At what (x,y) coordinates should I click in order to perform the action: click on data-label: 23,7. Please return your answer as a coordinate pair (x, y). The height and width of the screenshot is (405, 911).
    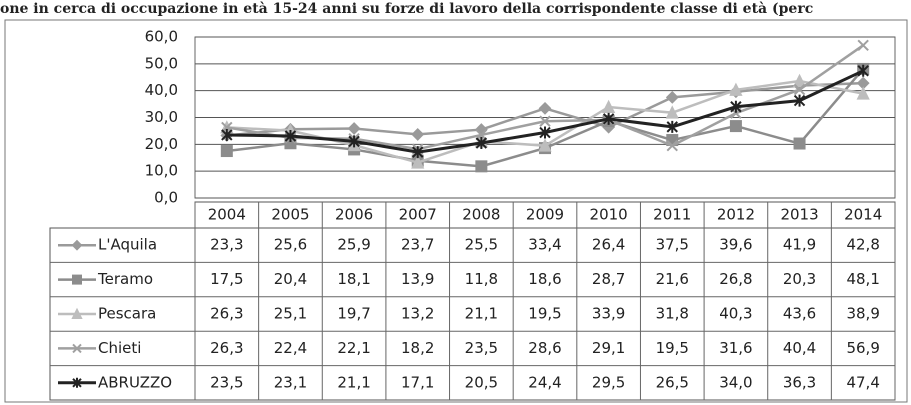
    Looking at the image, I should click on (417, 245).